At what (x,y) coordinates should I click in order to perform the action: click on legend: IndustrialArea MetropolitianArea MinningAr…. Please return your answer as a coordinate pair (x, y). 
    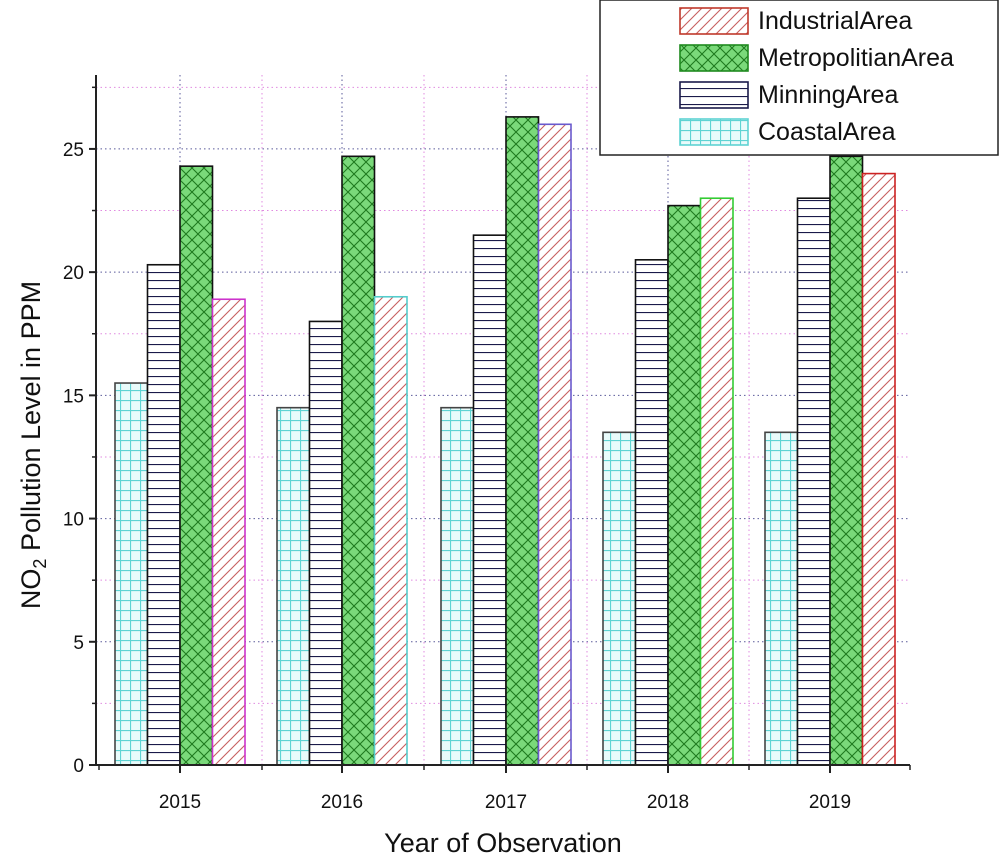
    Looking at the image, I should click on (799, 78).